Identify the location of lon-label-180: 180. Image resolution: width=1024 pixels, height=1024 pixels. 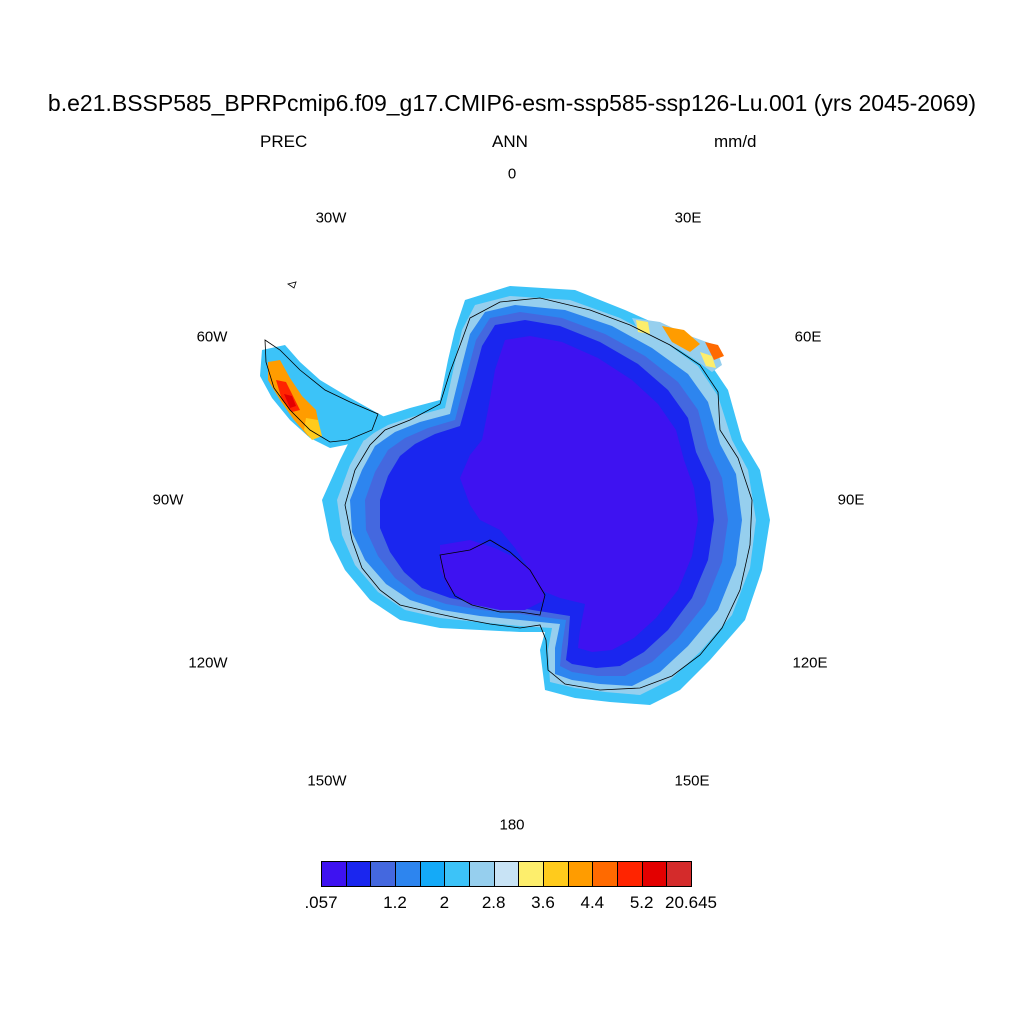
(512, 825).